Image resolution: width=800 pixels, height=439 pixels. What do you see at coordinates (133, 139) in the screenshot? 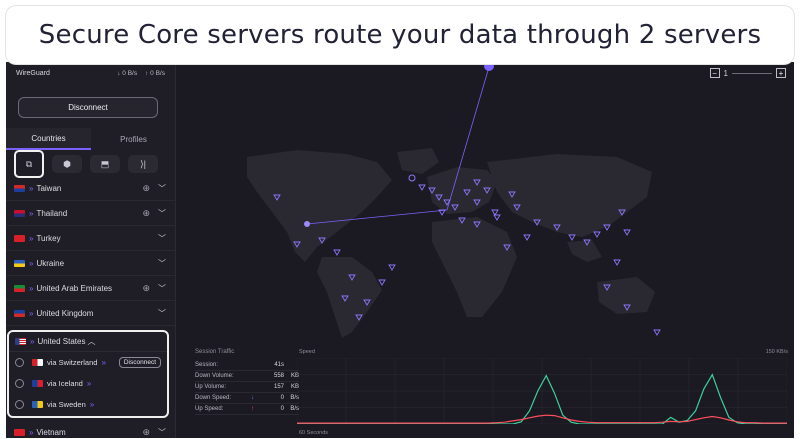
I see `tab-profiles: Profiles` at bounding box center [133, 139].